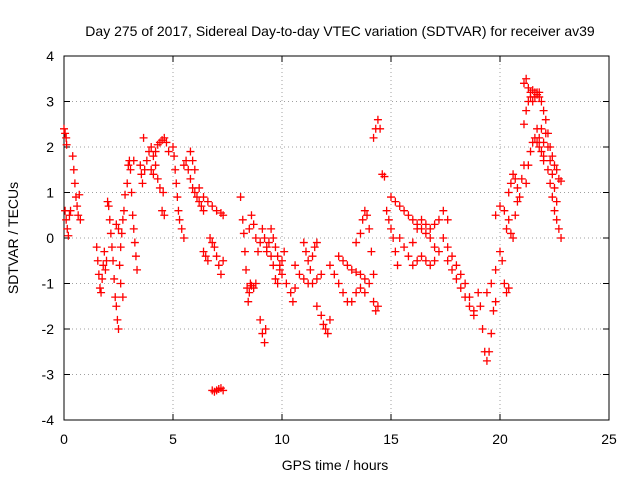 Image resolution: width=640 pixels, height=480 pixels. I want to click on x-axis-label: GPS time / hours, so click(335, 465).